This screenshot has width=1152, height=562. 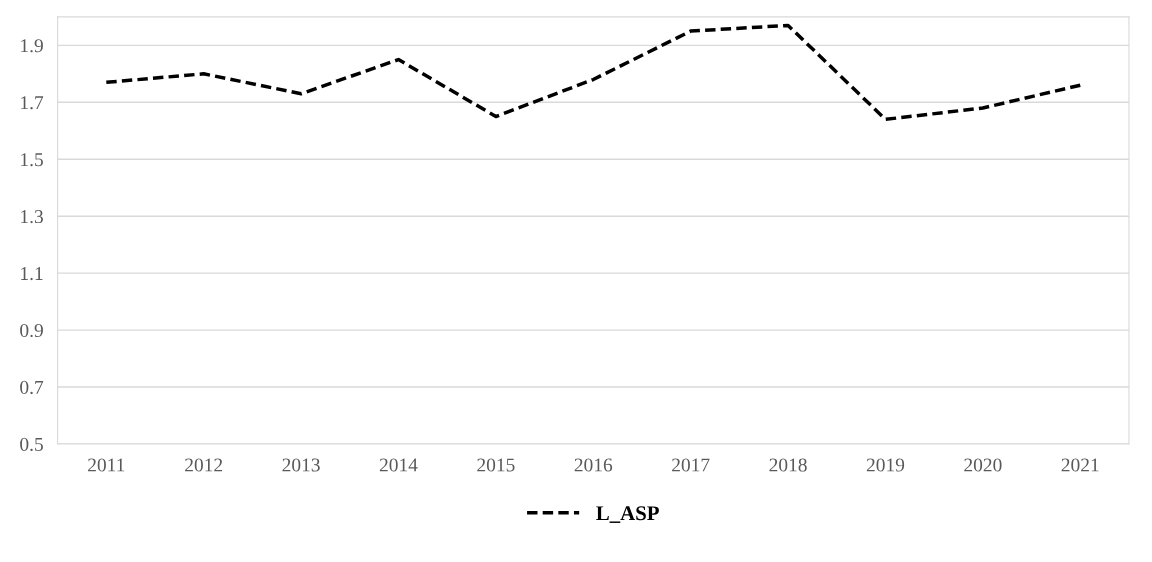 What do you see at coordinates (32, 387) in the screenshot?
I see `y-tick-label: 0.7` at bounding box center [32, 387].